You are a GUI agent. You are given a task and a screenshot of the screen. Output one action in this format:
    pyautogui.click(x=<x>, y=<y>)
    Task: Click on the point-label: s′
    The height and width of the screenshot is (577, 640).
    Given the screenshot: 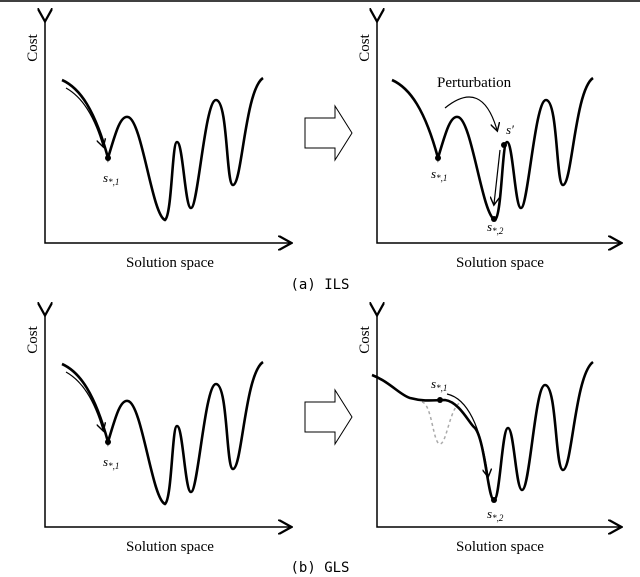 What is the action you would take?
    pyautogui.click(x=510, y=129)
    